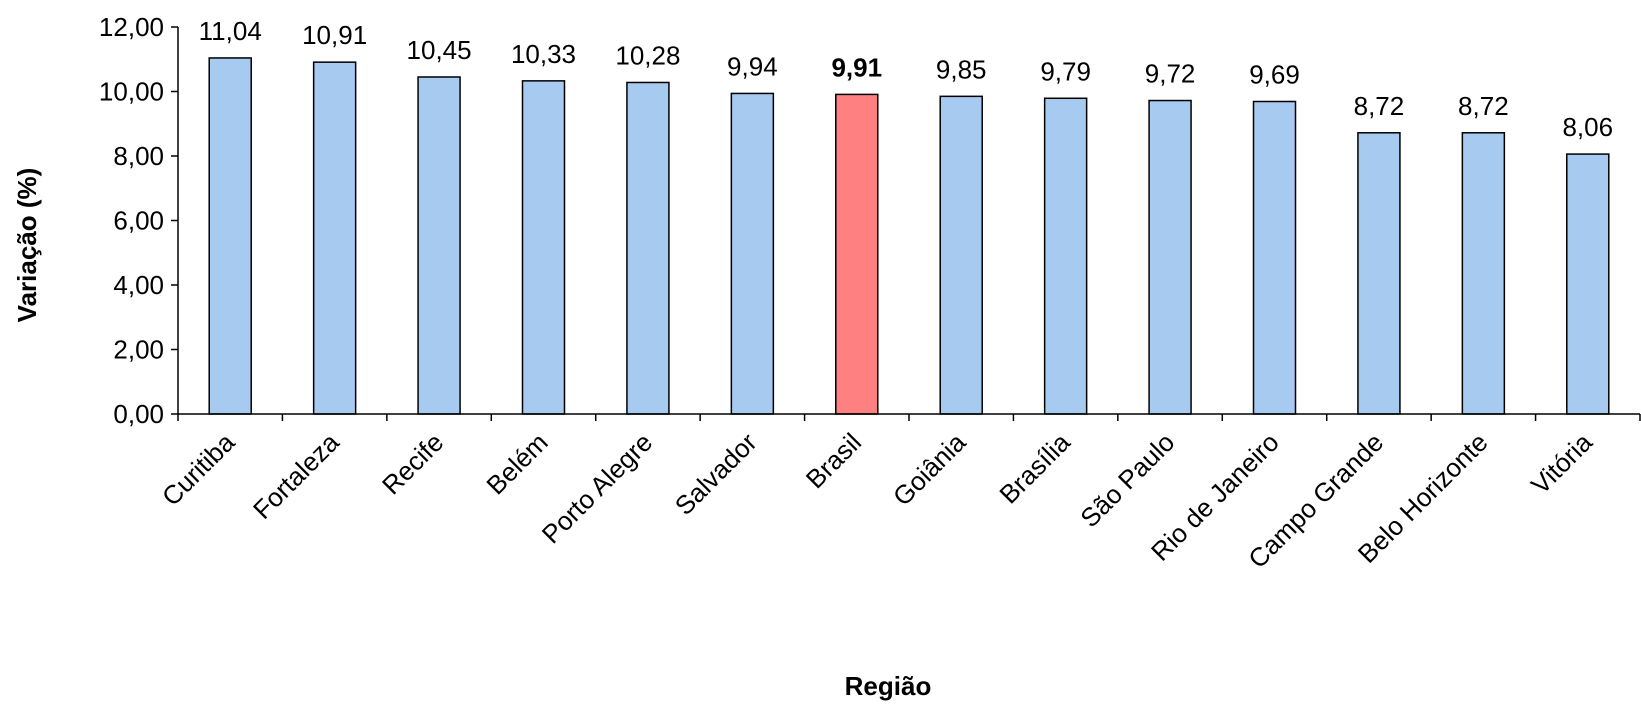 This screenshot has height=704, width=1641. Describe the element at coordinates (138, 156) in the screenshot. I see `y-tick-label: 8,00` at that location.